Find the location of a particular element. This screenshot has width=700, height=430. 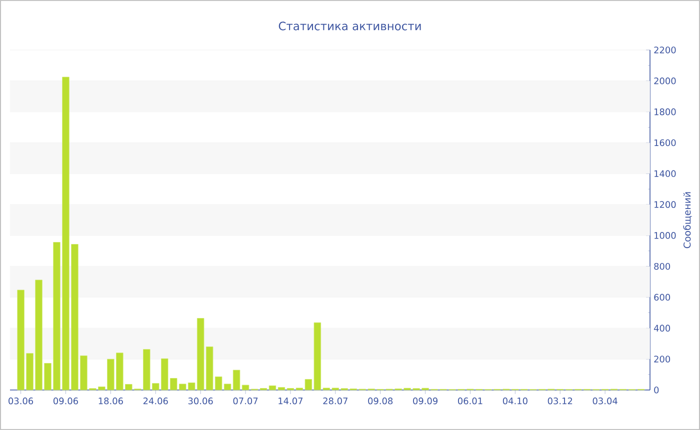

x-tick-label: 03.12 is located at coordinates (560, 401).